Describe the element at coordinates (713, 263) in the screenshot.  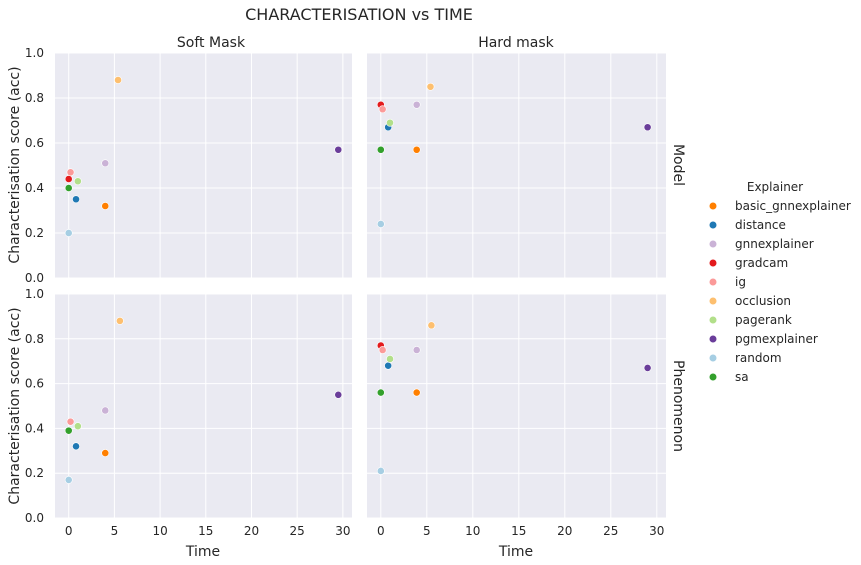
I see `legend-marker-gradcam` at that location.